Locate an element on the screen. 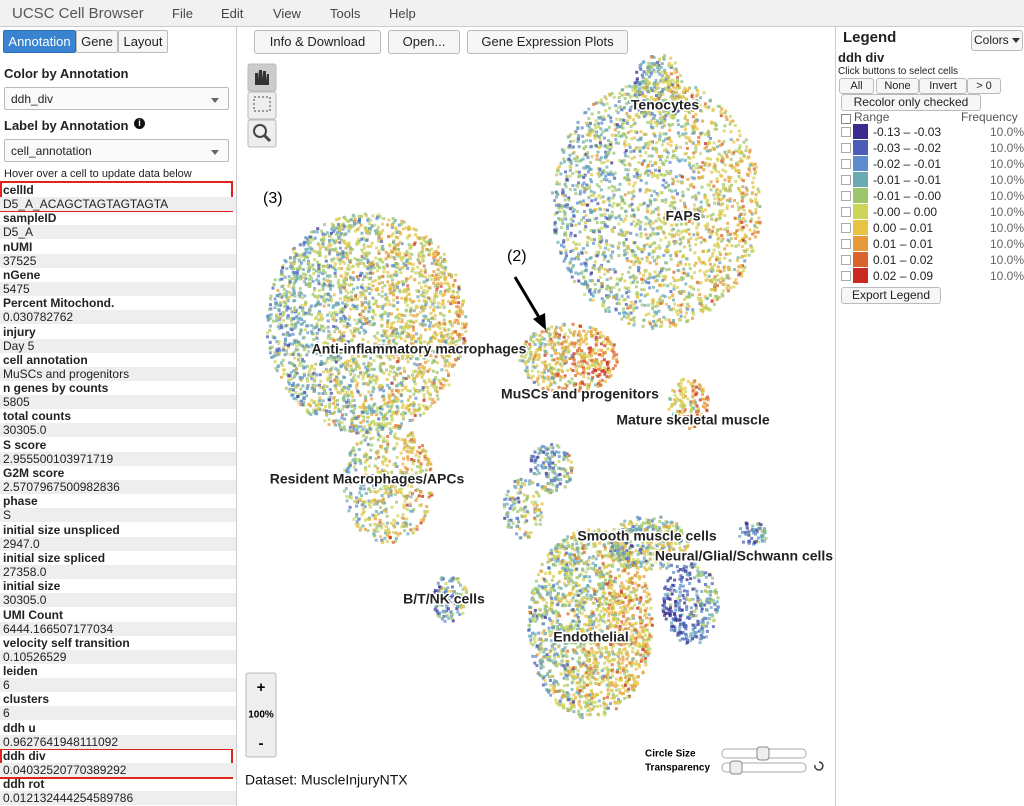  tab: Gene is located at coordinates (97, 41).